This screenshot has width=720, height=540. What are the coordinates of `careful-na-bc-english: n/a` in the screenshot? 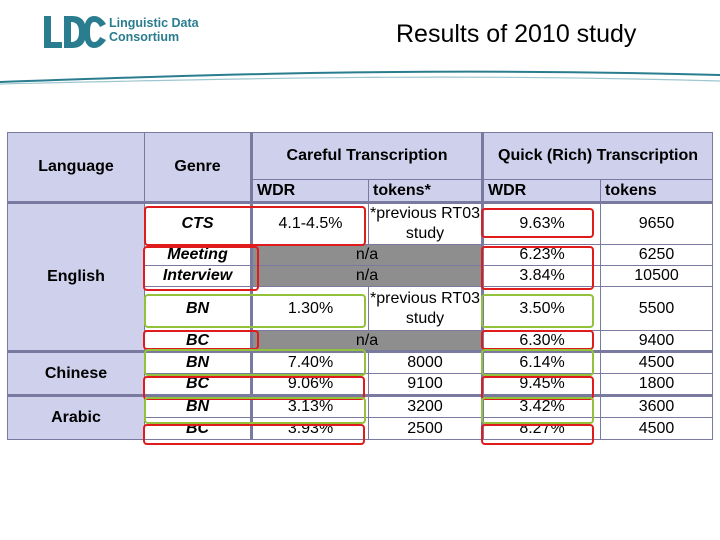 It's located at (367, 341).